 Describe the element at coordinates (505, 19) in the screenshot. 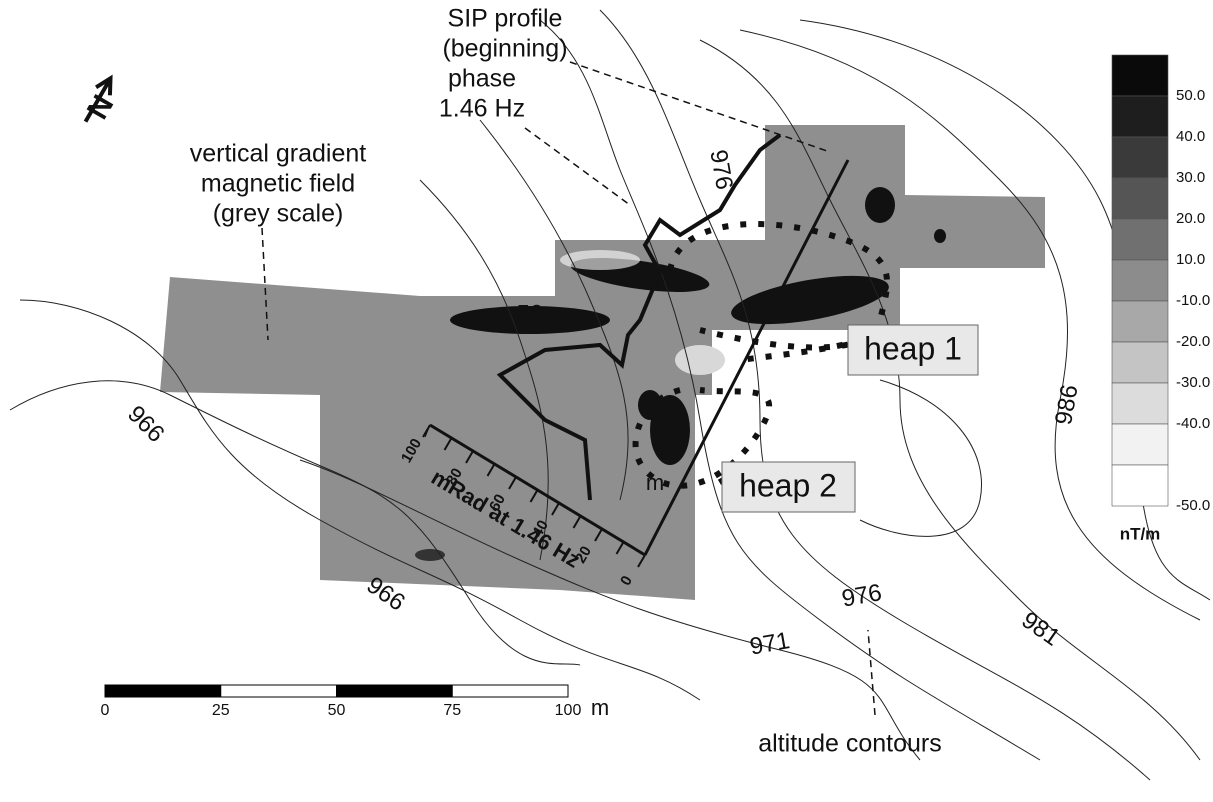

I see `annotation: SIP profile` at that location.